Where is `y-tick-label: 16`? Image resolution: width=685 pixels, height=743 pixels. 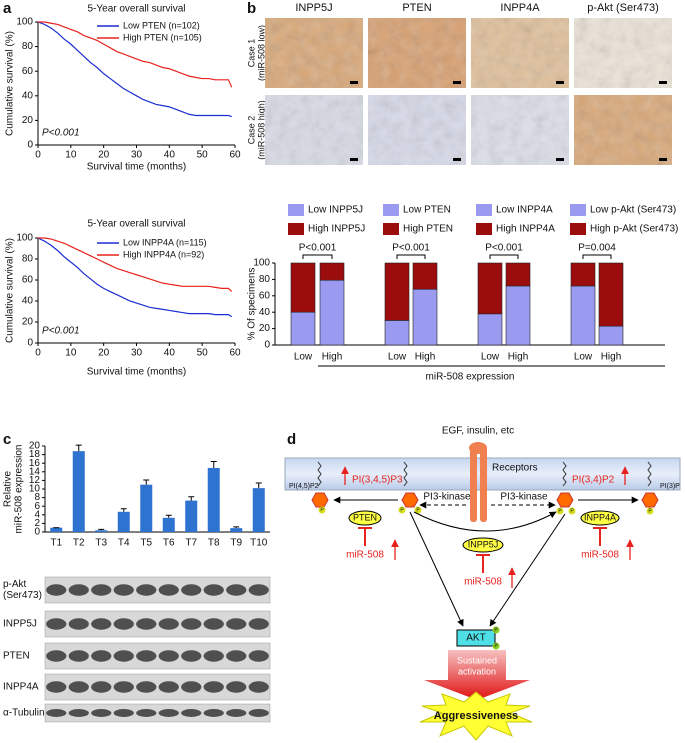 y-tick-label: 16 is located at coordinates (35, 463).